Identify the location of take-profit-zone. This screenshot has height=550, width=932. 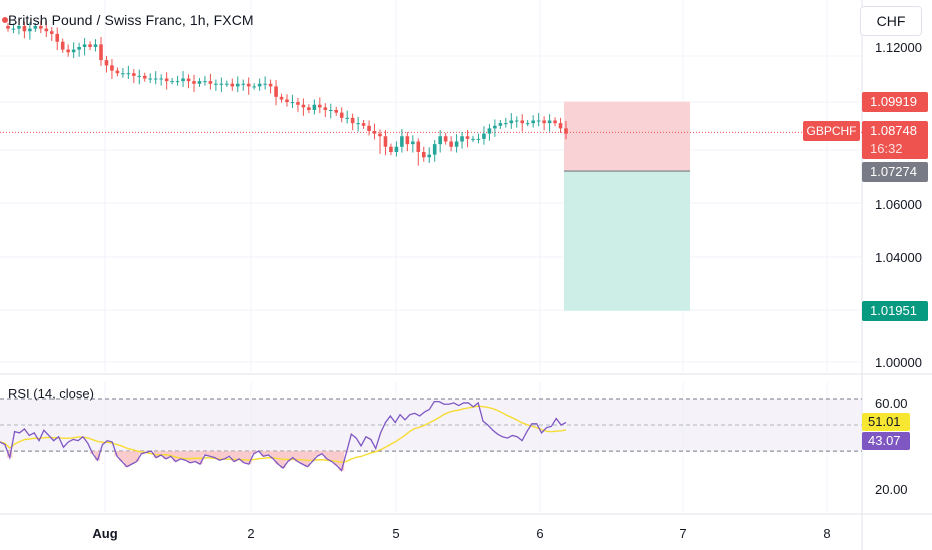
(627, 241).